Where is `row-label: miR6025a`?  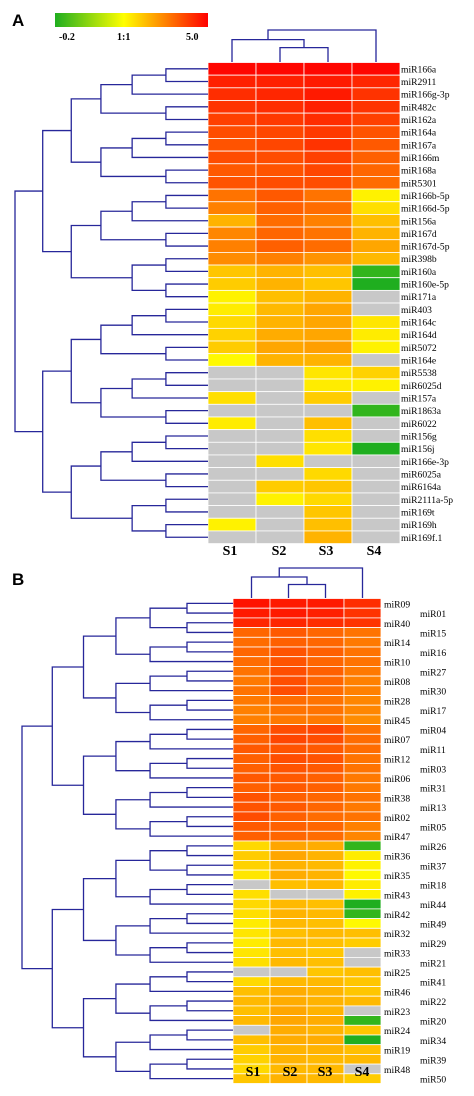
row-label: miR6025a is located at coordinates (421, 474).